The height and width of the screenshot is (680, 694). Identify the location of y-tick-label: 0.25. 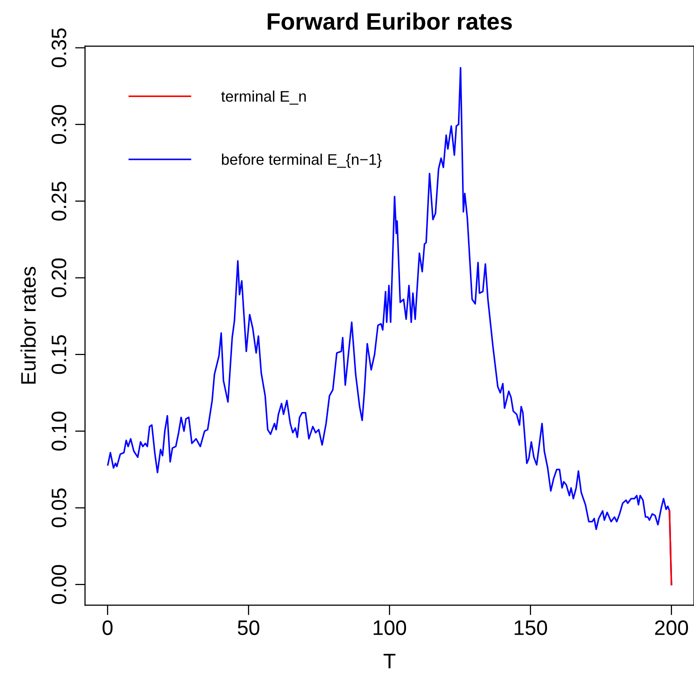
(59, 201).